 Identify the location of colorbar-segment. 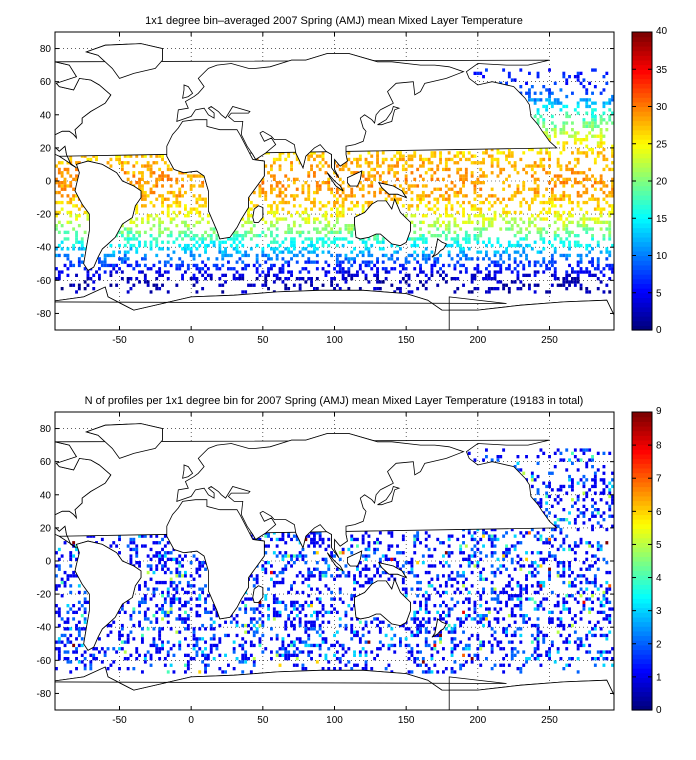
(642, 328).